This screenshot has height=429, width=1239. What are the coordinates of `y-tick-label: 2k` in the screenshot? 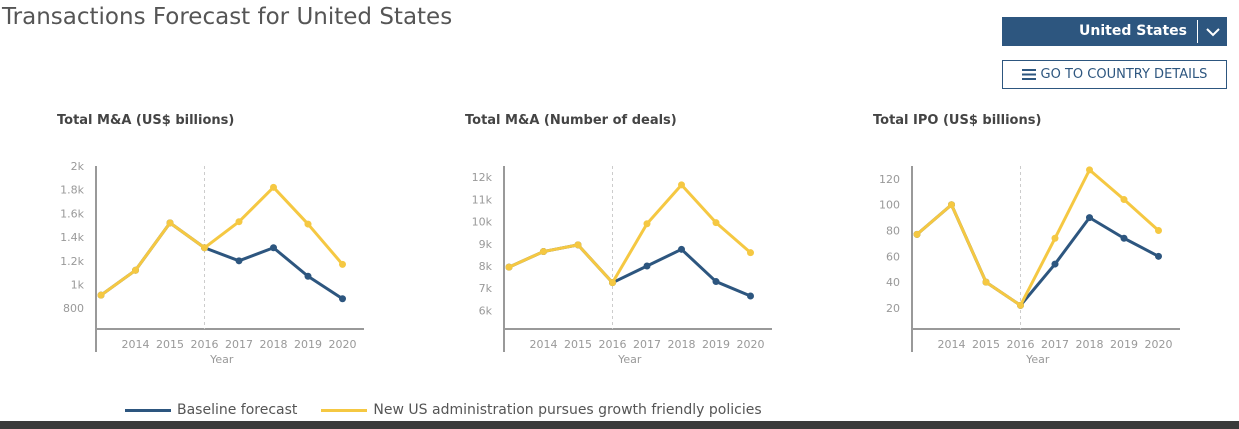 It's located at (78, 166).